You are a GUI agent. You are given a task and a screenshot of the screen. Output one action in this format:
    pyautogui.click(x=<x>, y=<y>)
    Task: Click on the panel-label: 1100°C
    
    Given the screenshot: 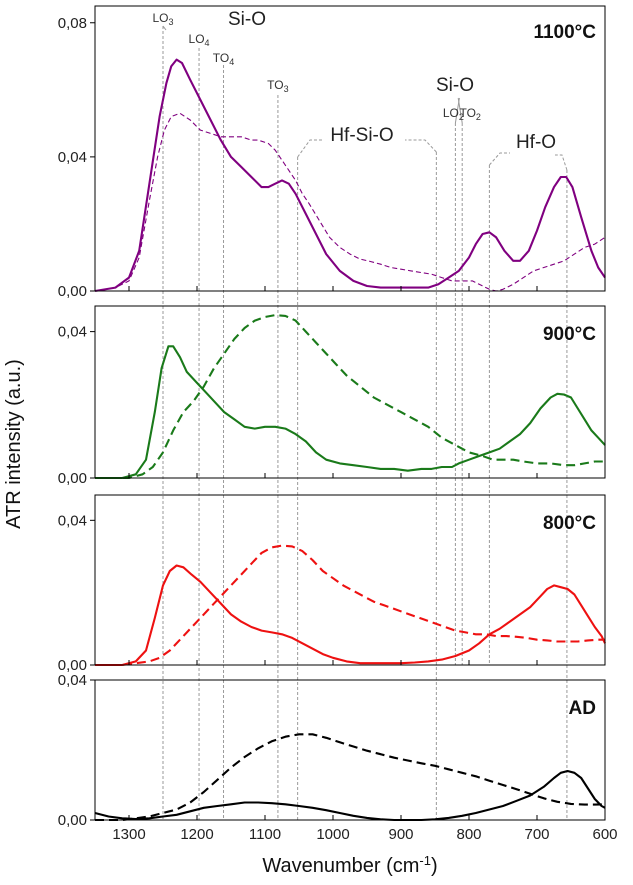 What is the action you would take?
    pyautogui.click(x=564, y=32)
    